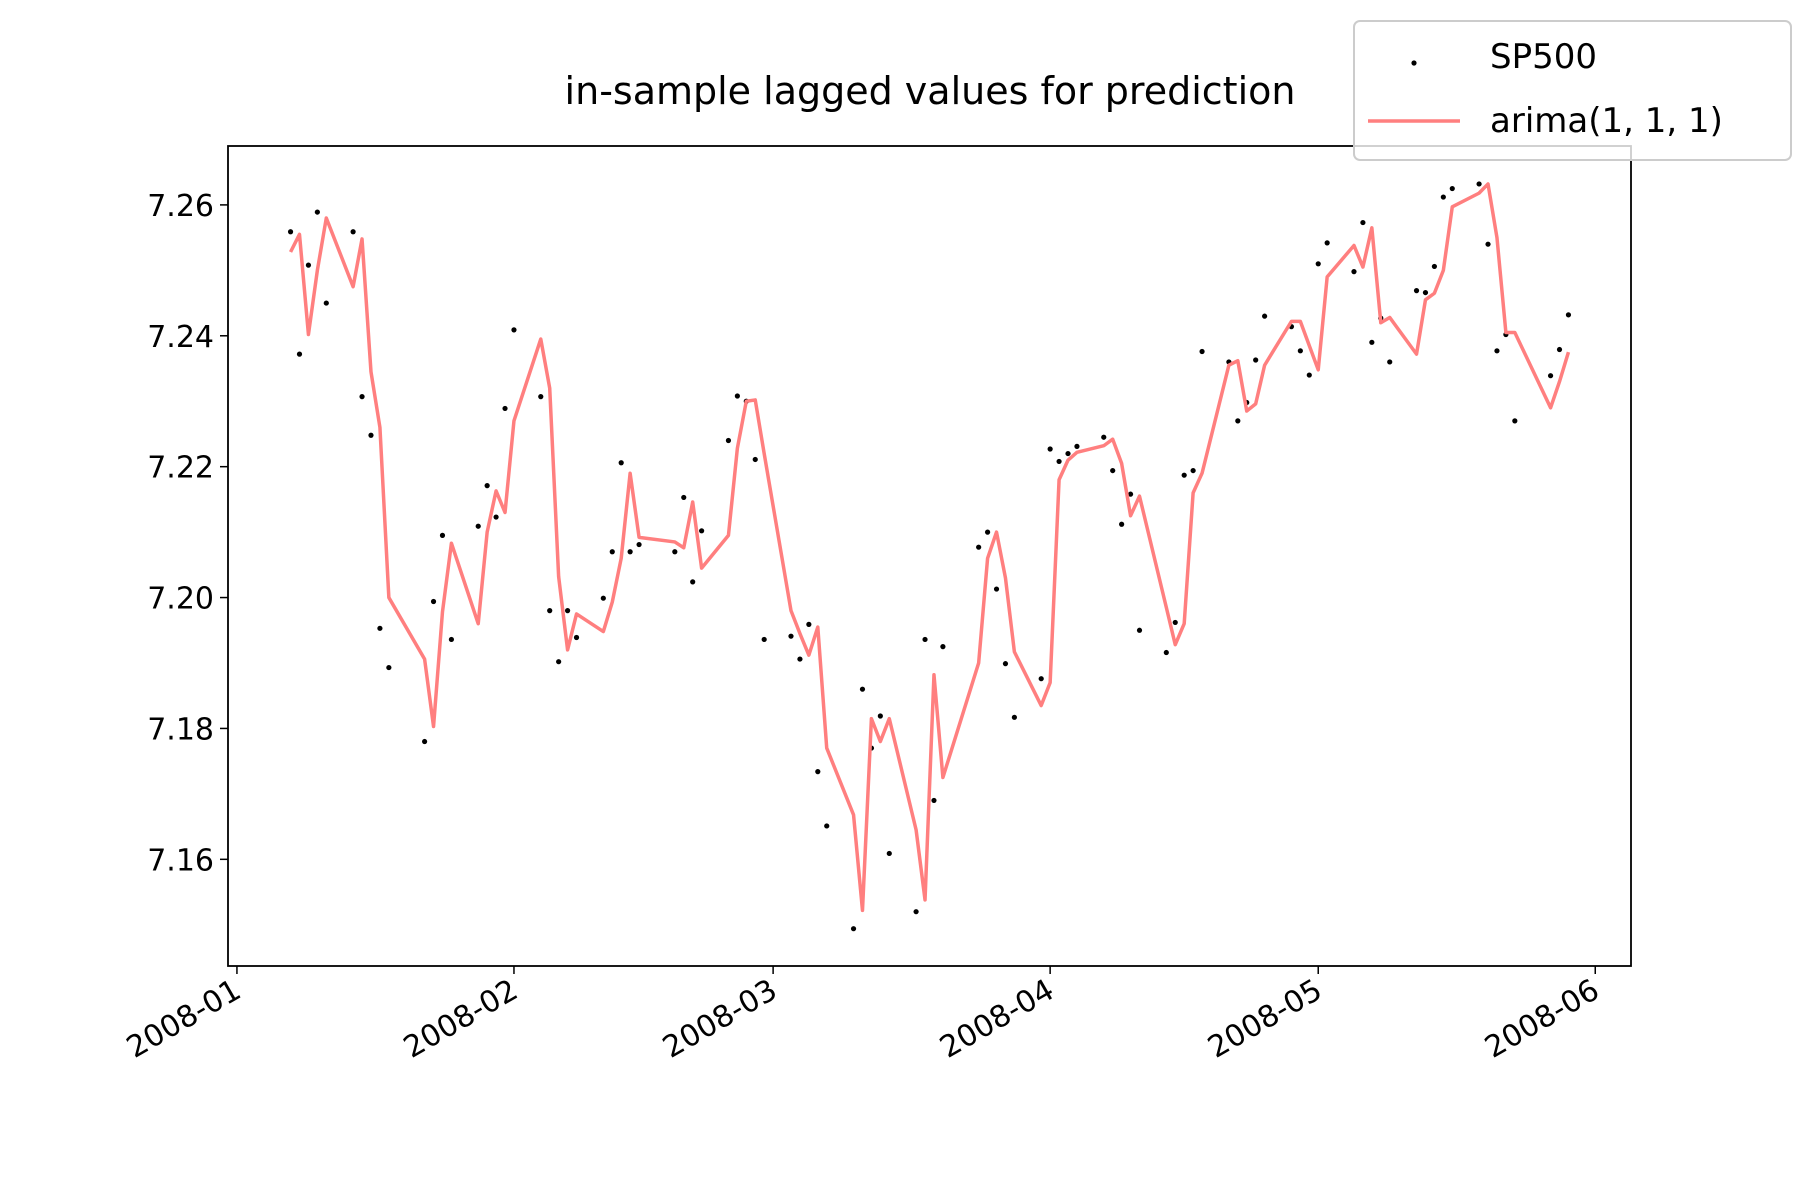  Describe the element at coordinates (1543, 57) in the screenshot. I see `legend-label: SP500` at that location.